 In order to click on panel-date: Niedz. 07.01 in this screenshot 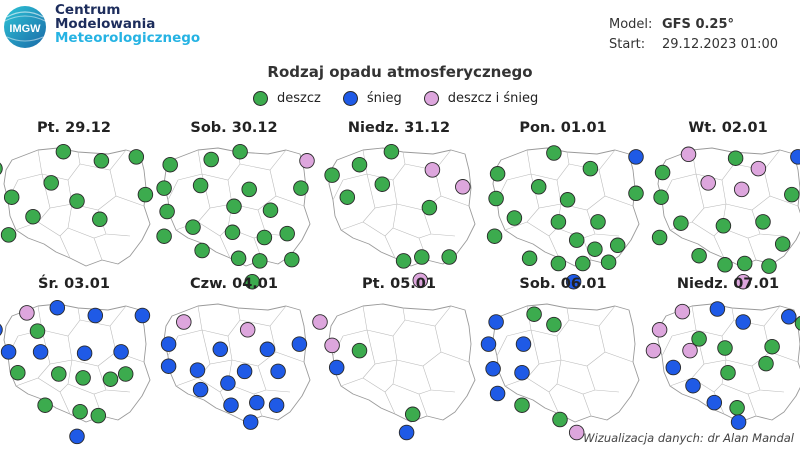, I will do `click(728, 284)`.